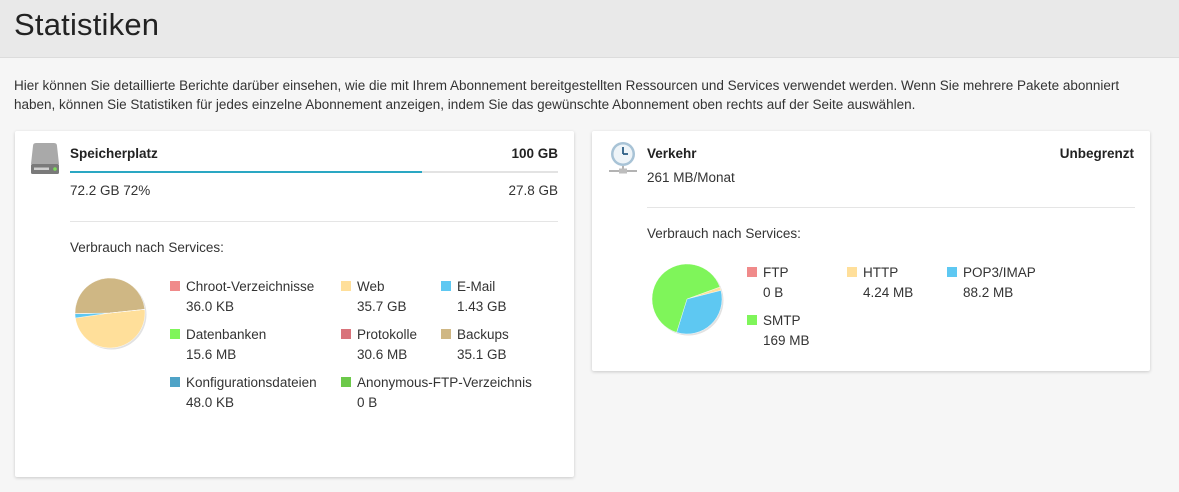  What do you see at coordinates (226, 334) in the screenshot?
I see `legend-label: Datenbanken` at bounding box center [226, 334].